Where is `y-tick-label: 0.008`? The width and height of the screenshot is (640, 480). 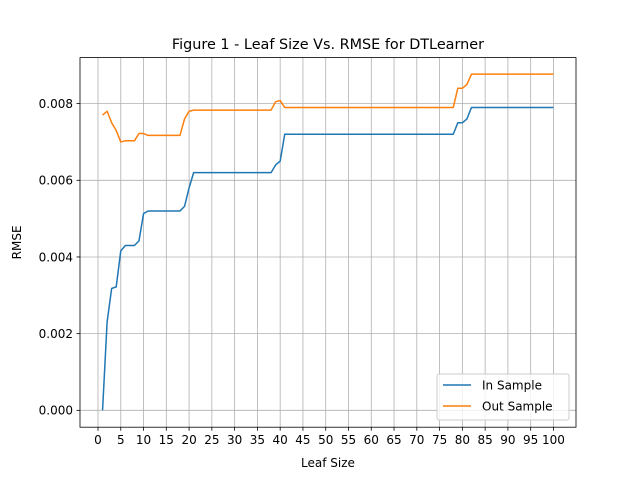 y-tick-label: 0.008 is located at coordinates (56, 104).